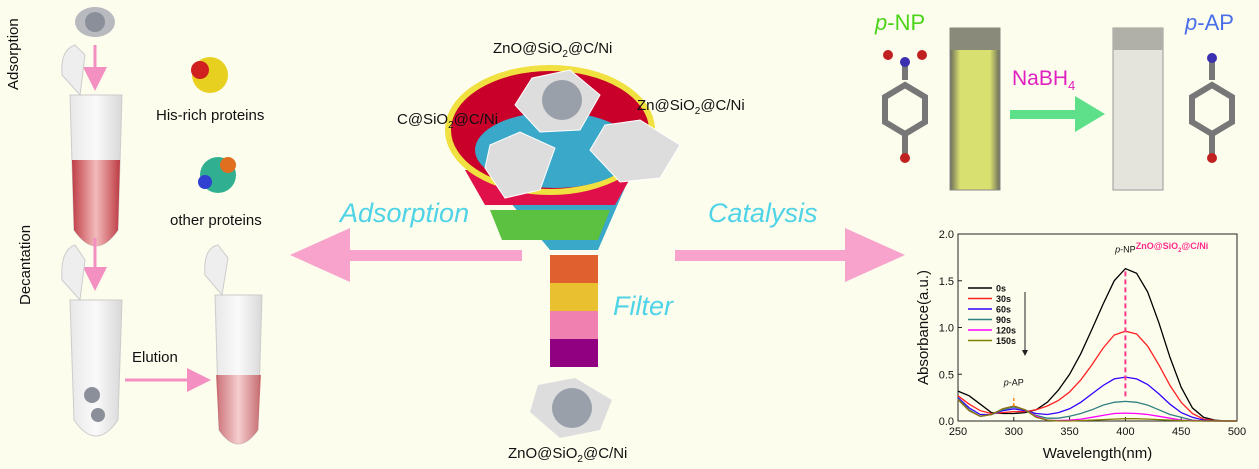  What do you see at coordinates (790, 255) in the screenshot?
I see `catalysis-arrow` at bounding box center [790, 255].